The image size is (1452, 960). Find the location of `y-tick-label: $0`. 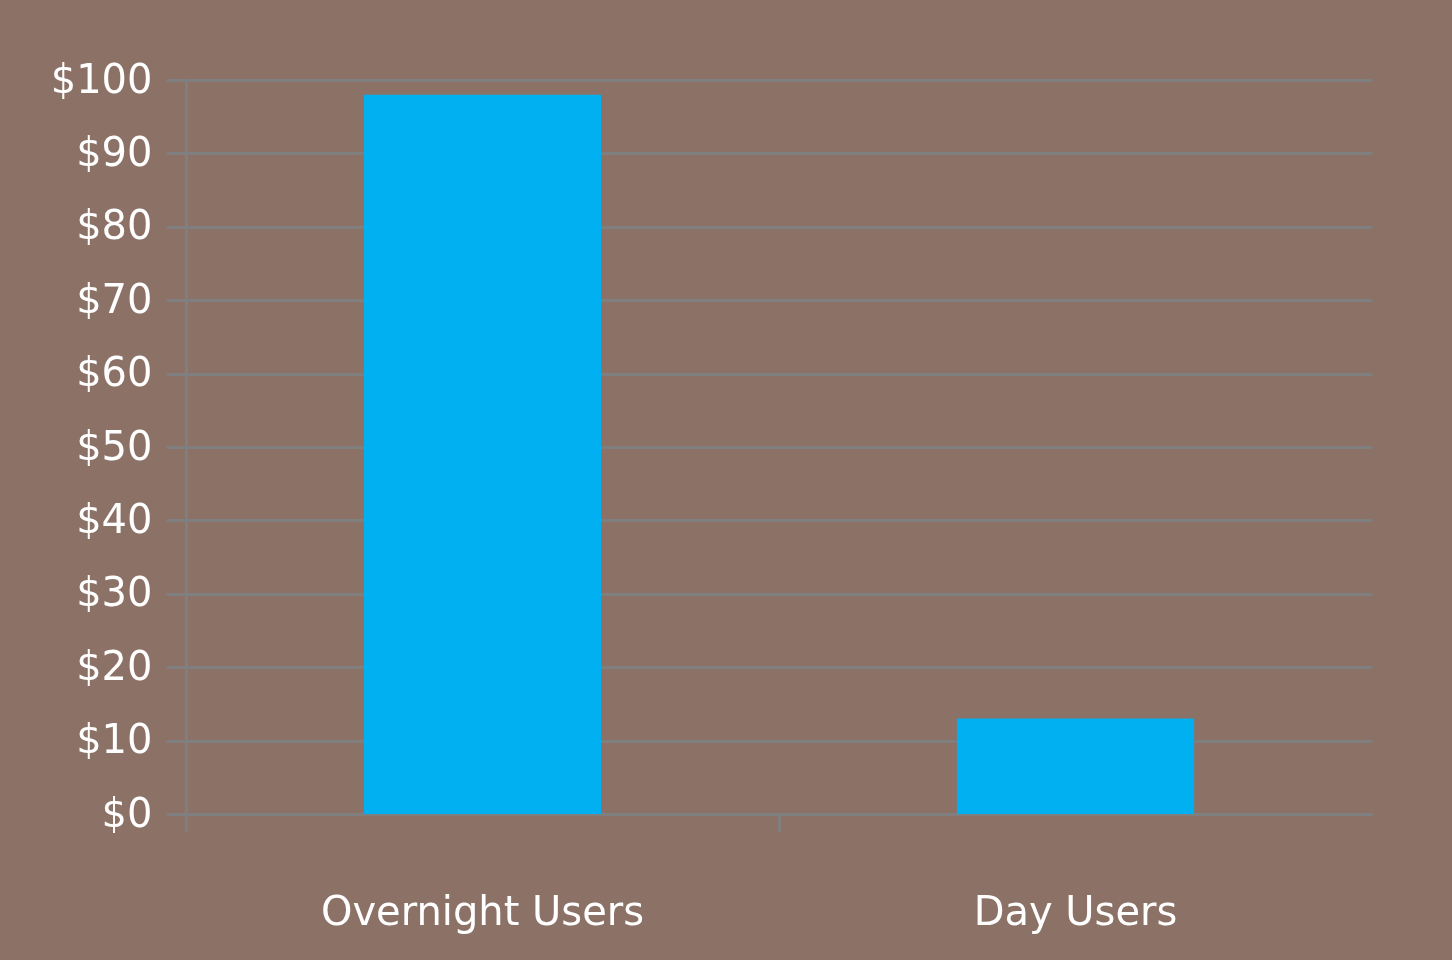

y-tick-label: $0 is located at coordinates (127, 812).